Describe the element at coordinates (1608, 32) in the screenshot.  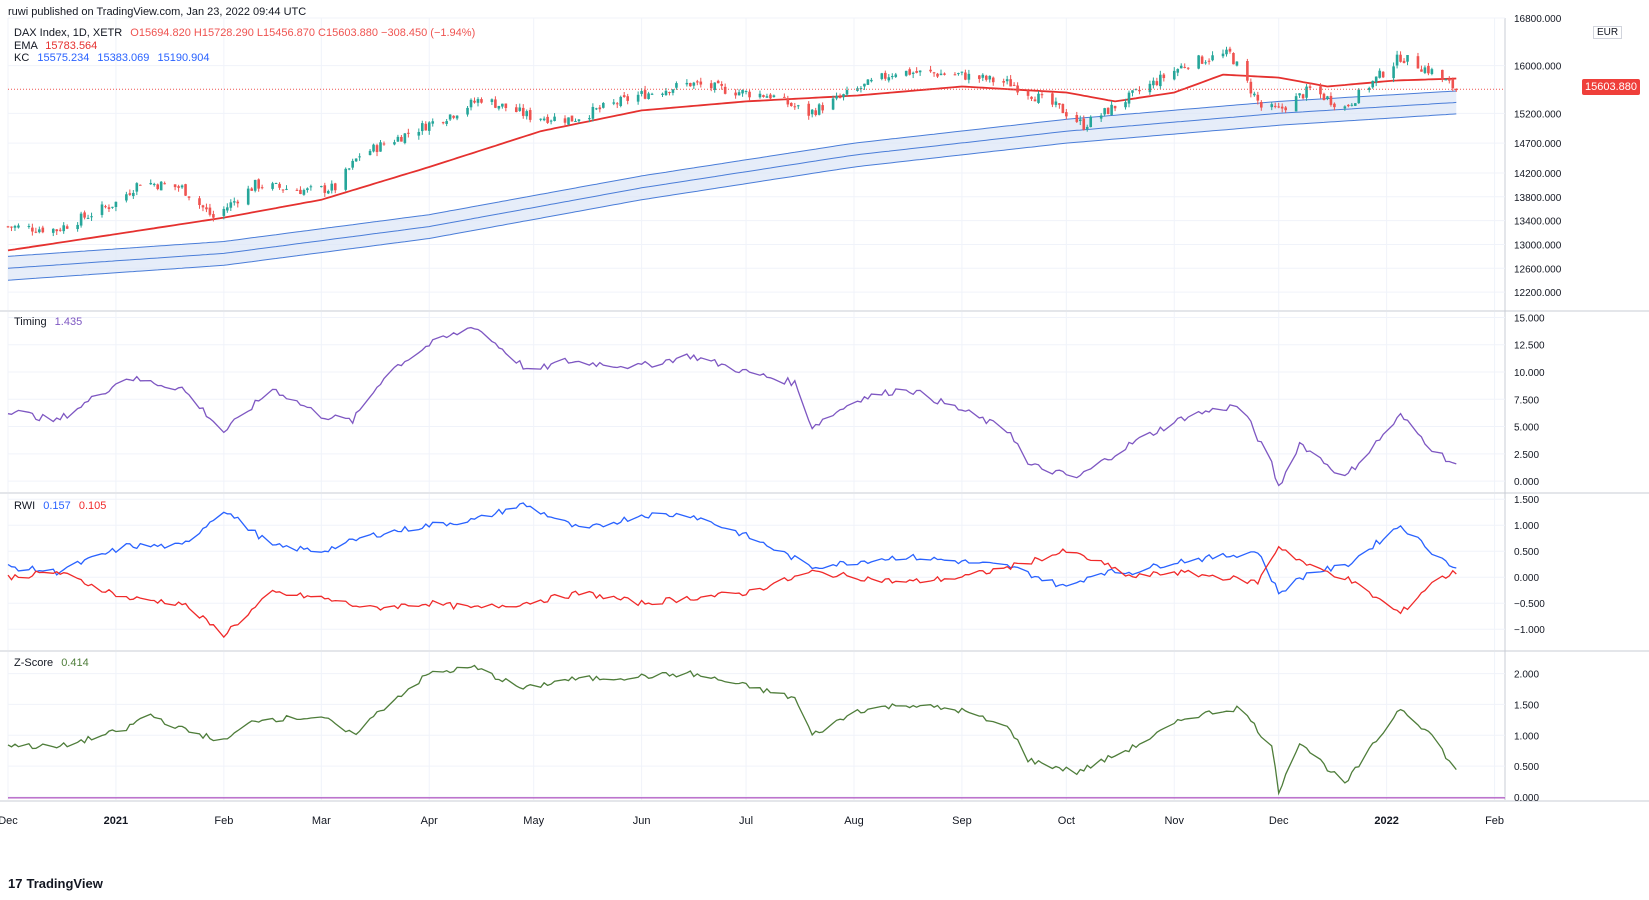
I see `currency-label: EUR` at that location.